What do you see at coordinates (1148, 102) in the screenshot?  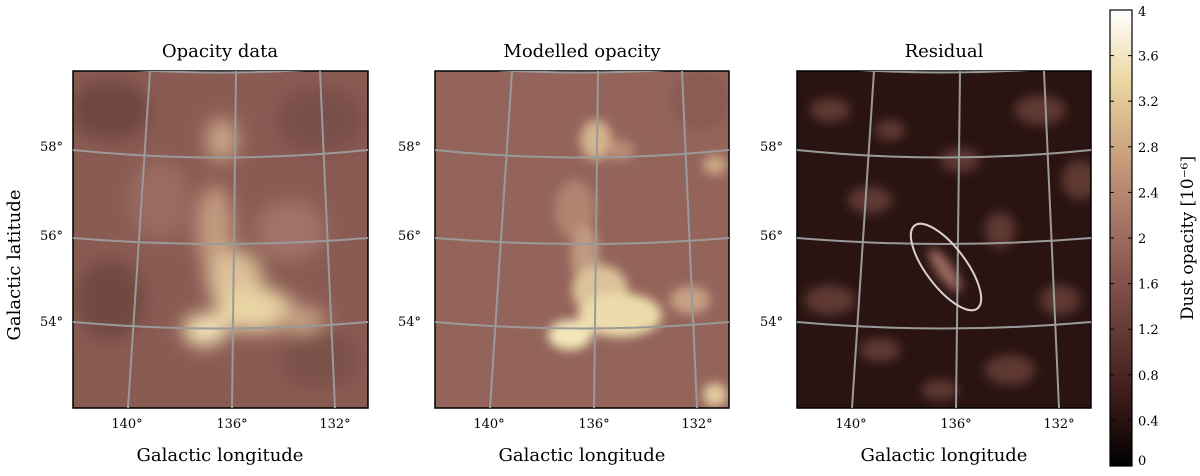 I see `colorbar-tick-label: 3.2` at bounding box center [1148, 102].